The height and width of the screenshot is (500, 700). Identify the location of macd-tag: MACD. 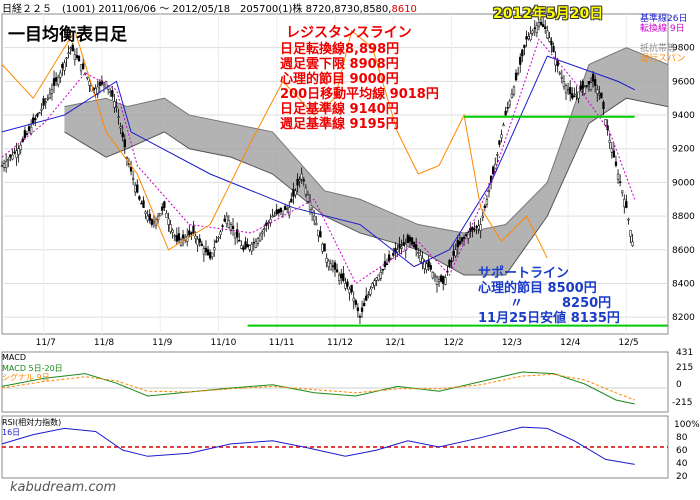
(14, 357).